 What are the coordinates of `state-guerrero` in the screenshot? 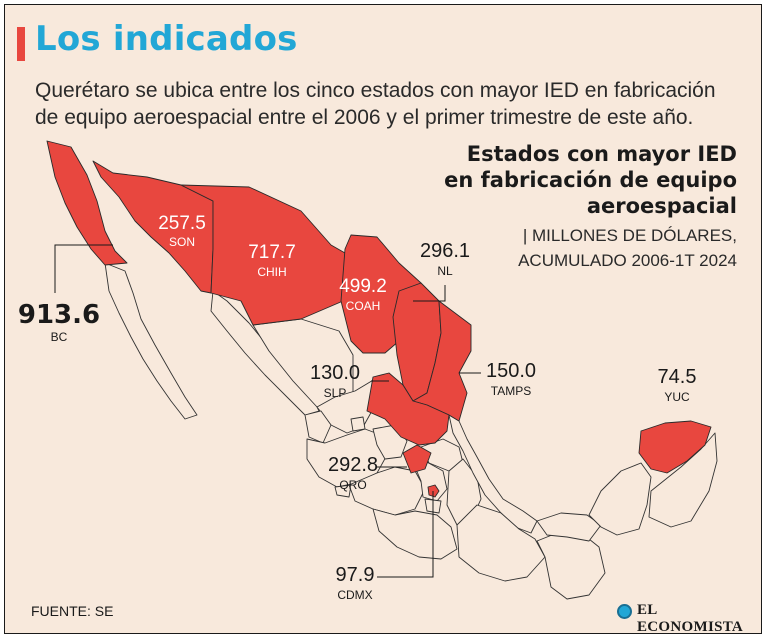 It's located at (415, 534).